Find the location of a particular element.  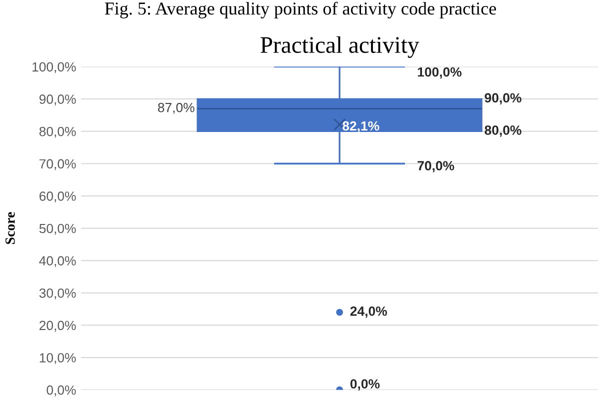

y-tick-label: 40,0% is located at coordinates (57, 262).